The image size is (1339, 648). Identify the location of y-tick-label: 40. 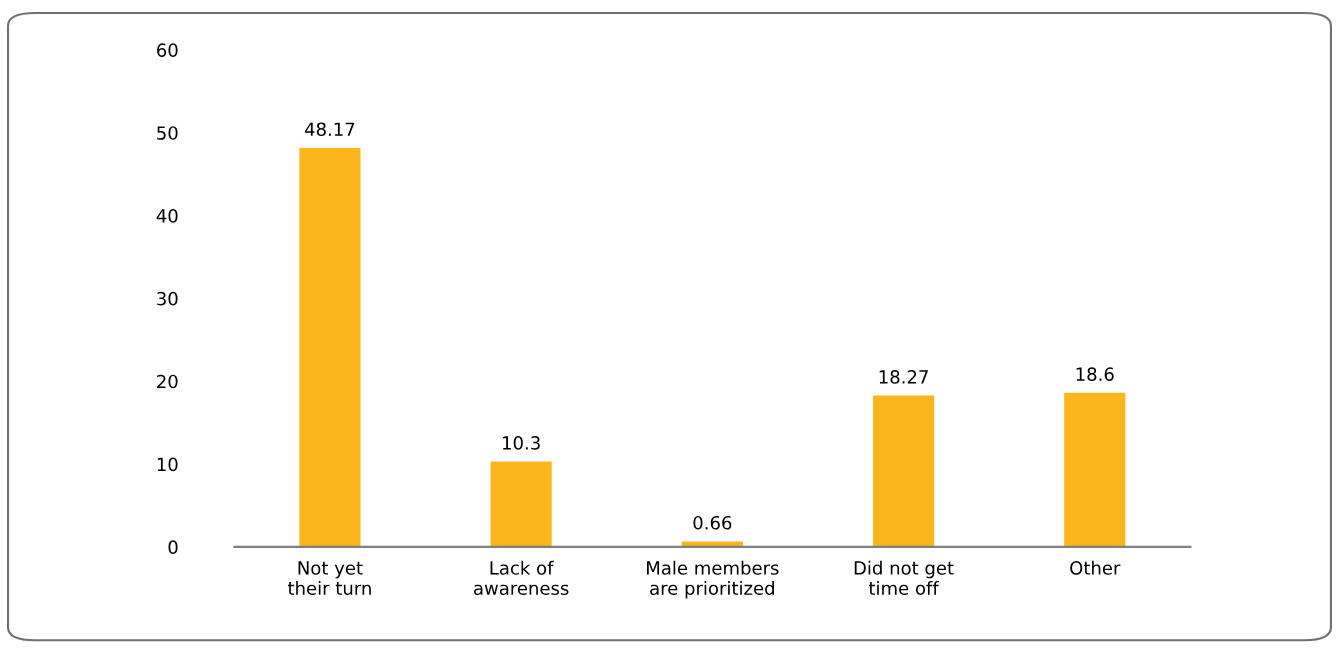
(167, 216).